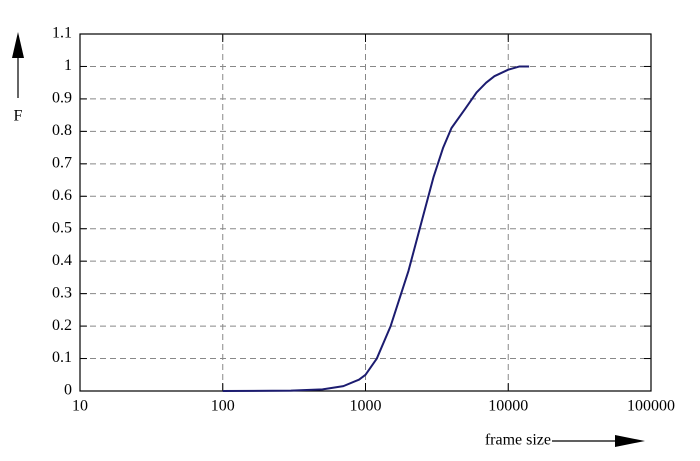 This screenshot has height=461, width=700. I want to click on x-tick-label: 10, so click(80, 406).